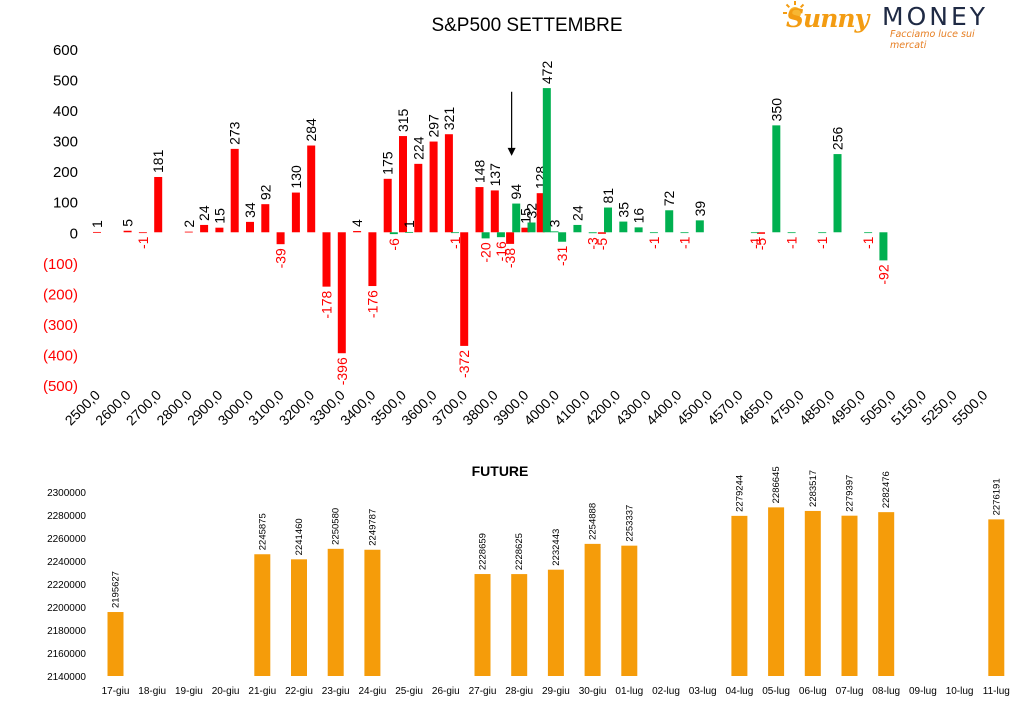 The image size is (1024, 710). Describe the element at coordinates (299, 536) in the screenshot. I see `data-label: 2241460` at that location.